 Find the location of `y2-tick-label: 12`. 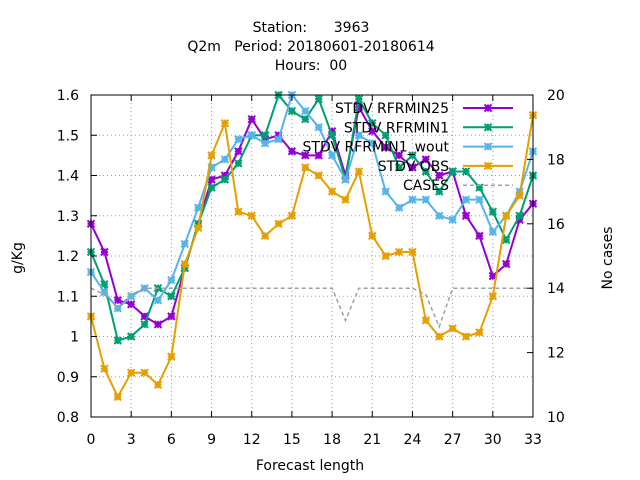

y2-tick-label: 12 is located at coordinates (556, 354).